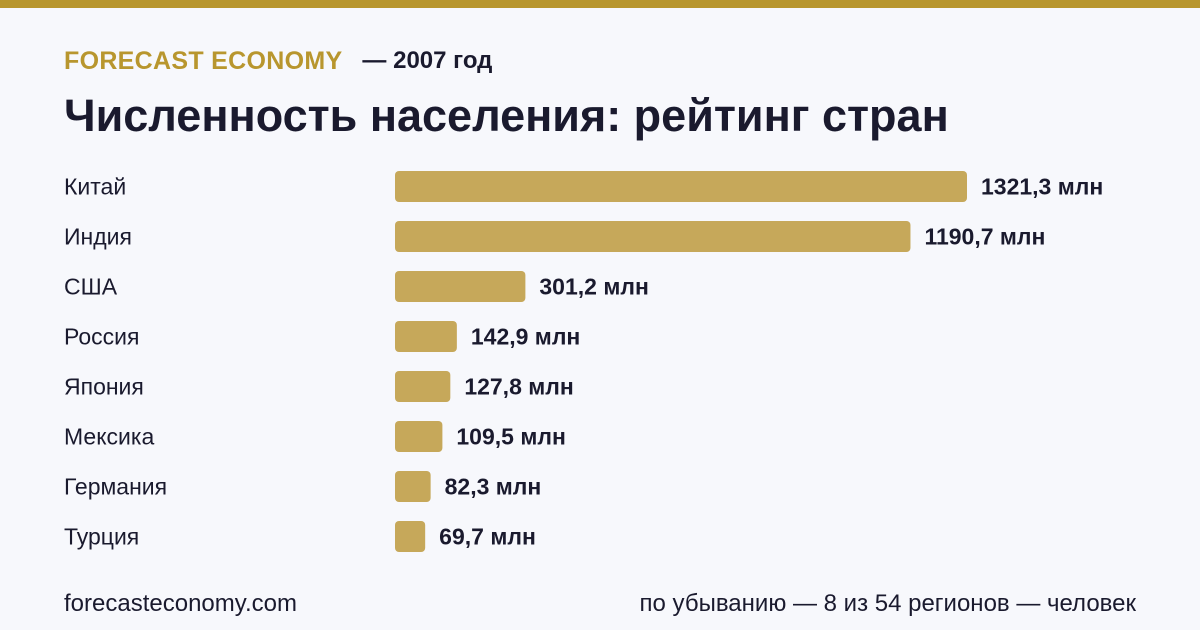  What do you see at coordinates (1042, 187) in the screenshot?
I see `value-label: 1321,3 млн` at bounding box center [1042, 187].